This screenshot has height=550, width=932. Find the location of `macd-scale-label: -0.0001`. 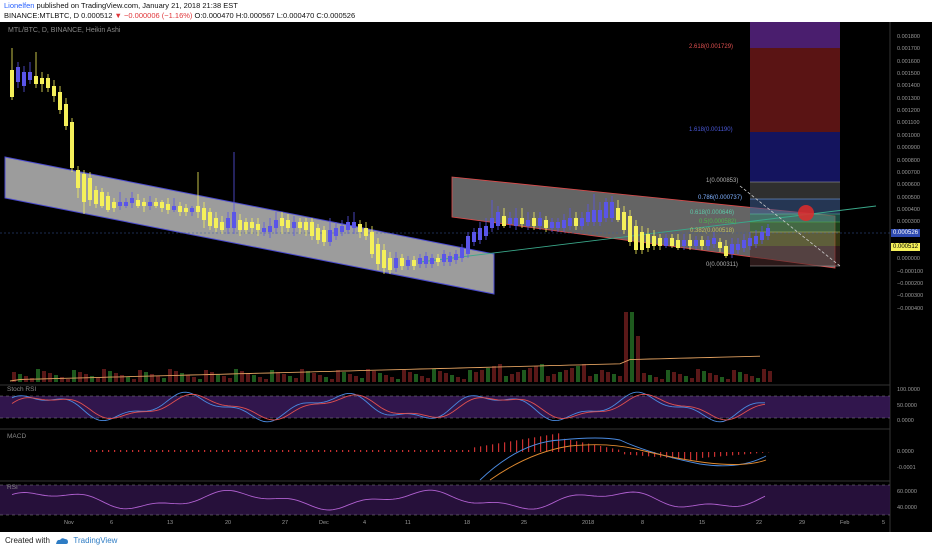

macd-scale-label: -0.0001 is located at coordinates (906, 468).